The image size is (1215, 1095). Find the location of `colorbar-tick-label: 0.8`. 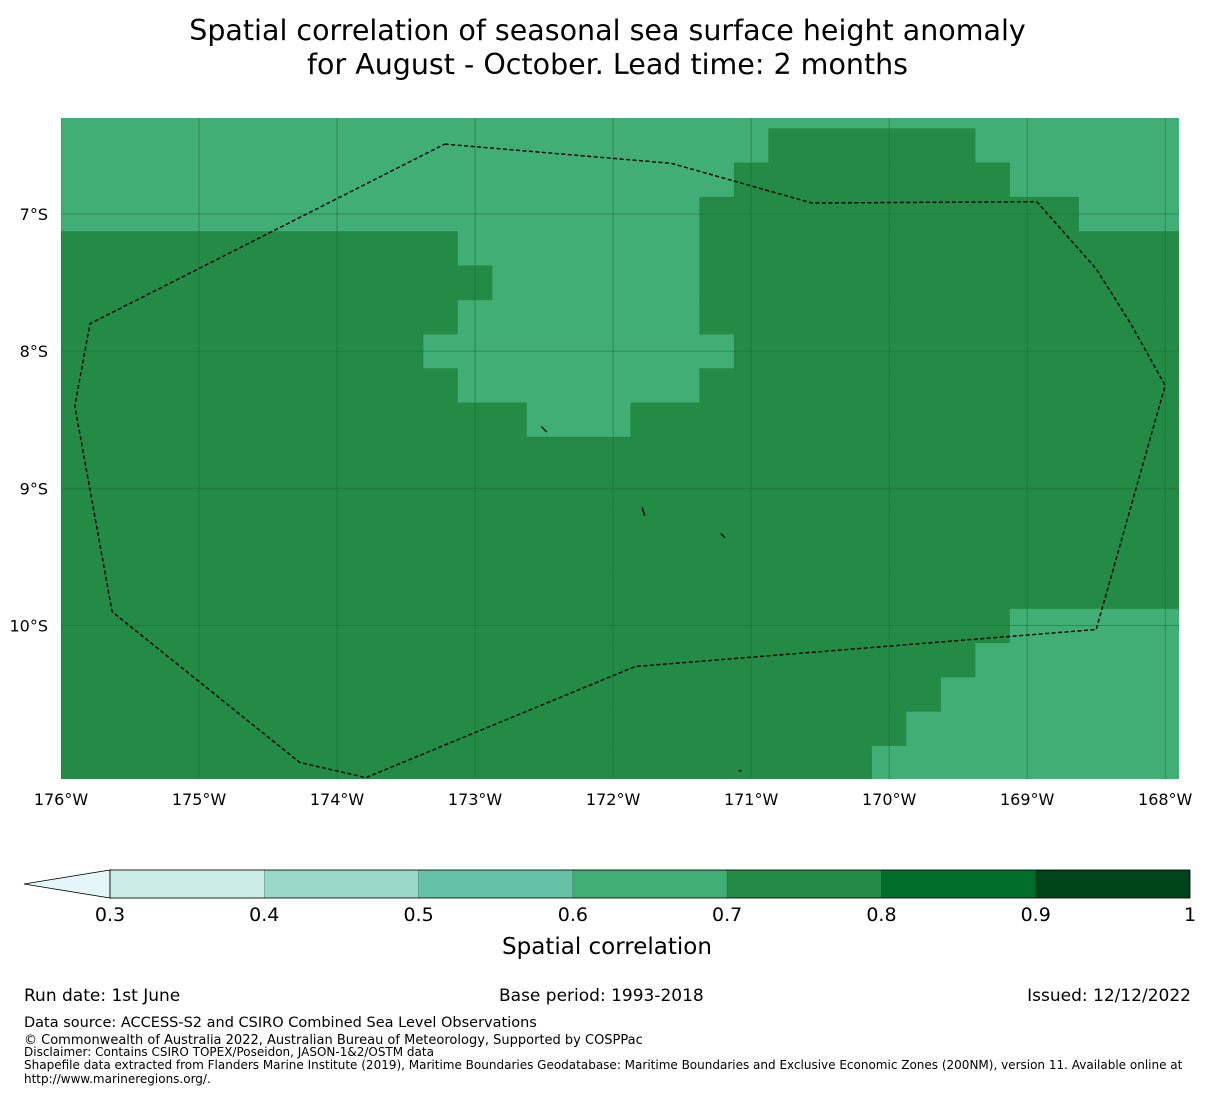

colorbar-tick-label: 0.8 is located at coordinates (881, 915).